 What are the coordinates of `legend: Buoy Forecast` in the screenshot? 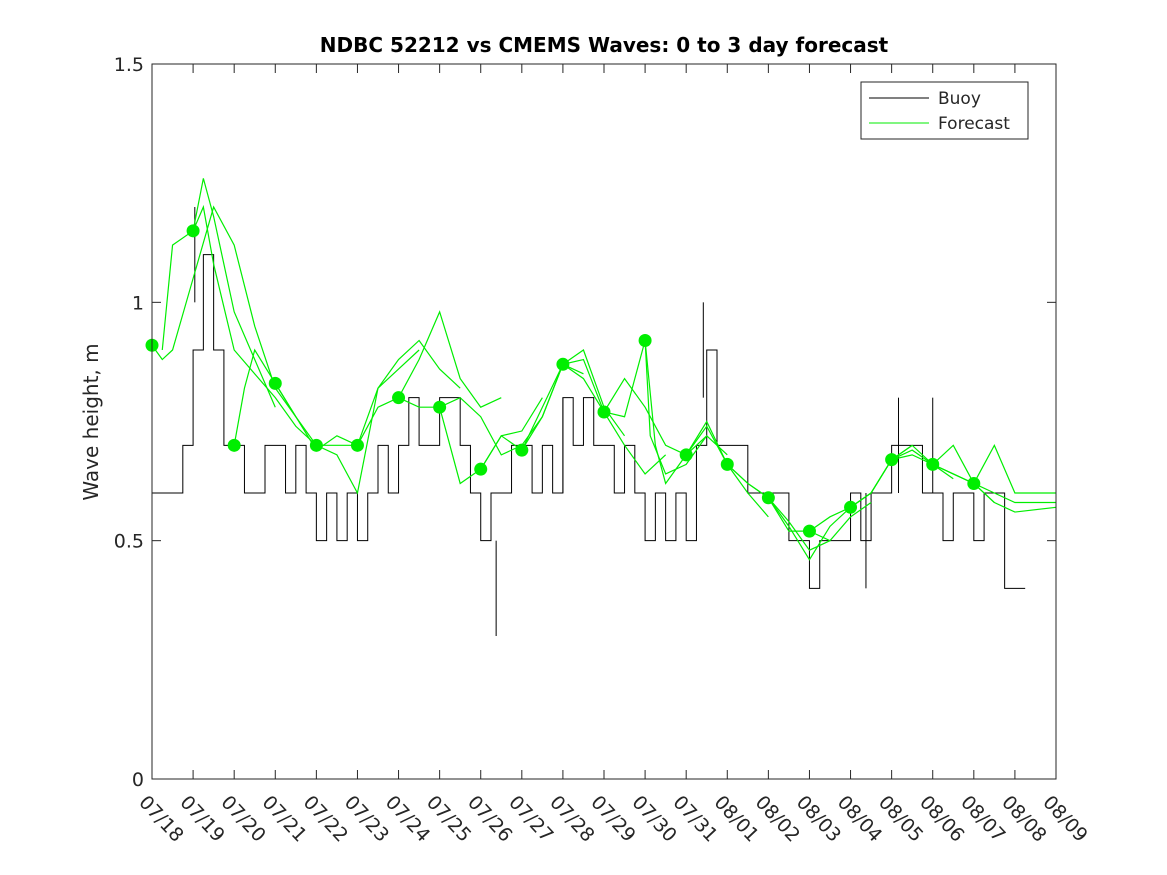 It's located at (944, 110).